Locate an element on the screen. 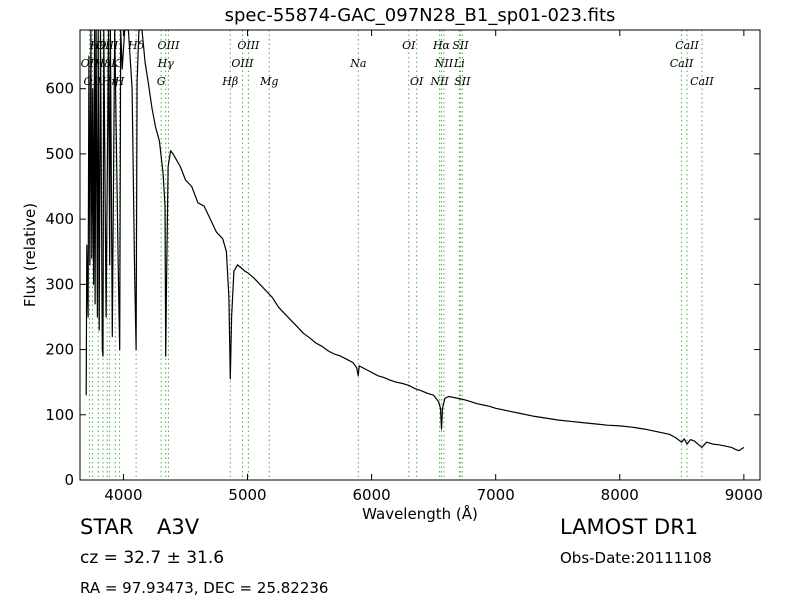 The width and height of the screenshot is (800, 600). spectral-line-label-5: Hη is located at coordinates (110, 81).